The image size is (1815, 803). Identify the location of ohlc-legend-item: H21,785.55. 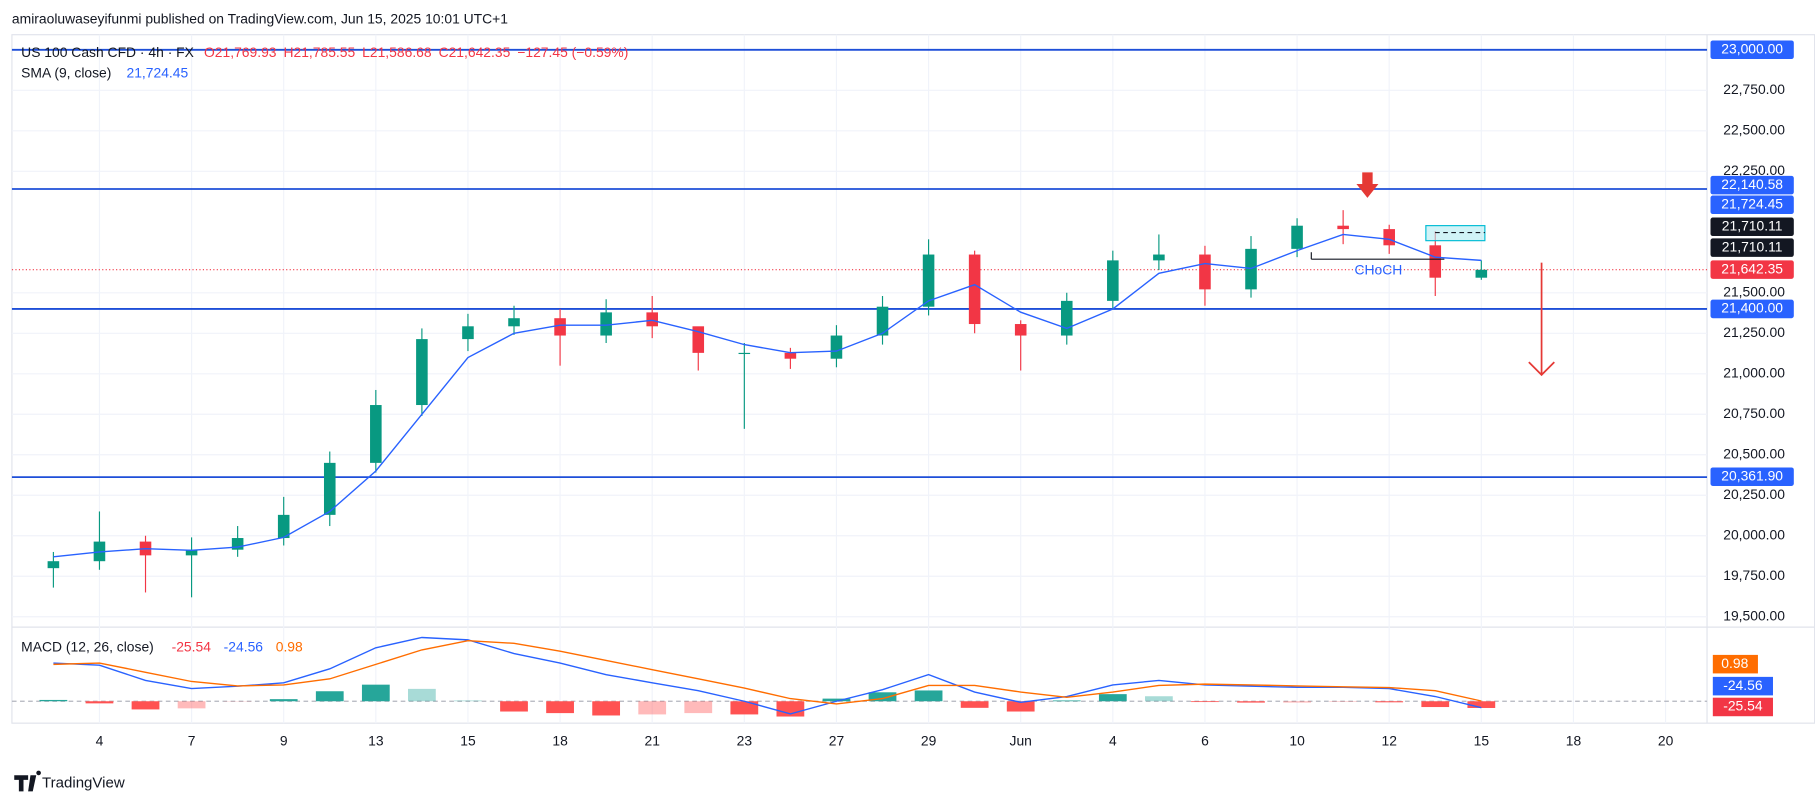
(319, 52).